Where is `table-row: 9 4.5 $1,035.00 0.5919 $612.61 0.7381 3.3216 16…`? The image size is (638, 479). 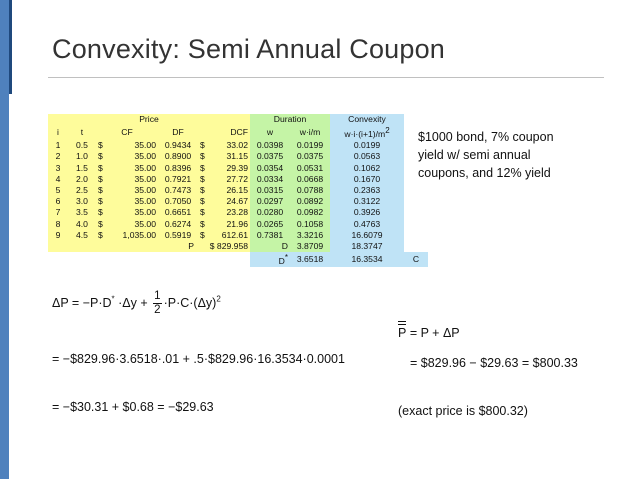 table-row: 9 4.5 $1,035.00 0.5919 $612.61 0.7381 3.3216 16… is located at coordinates (238, 235).